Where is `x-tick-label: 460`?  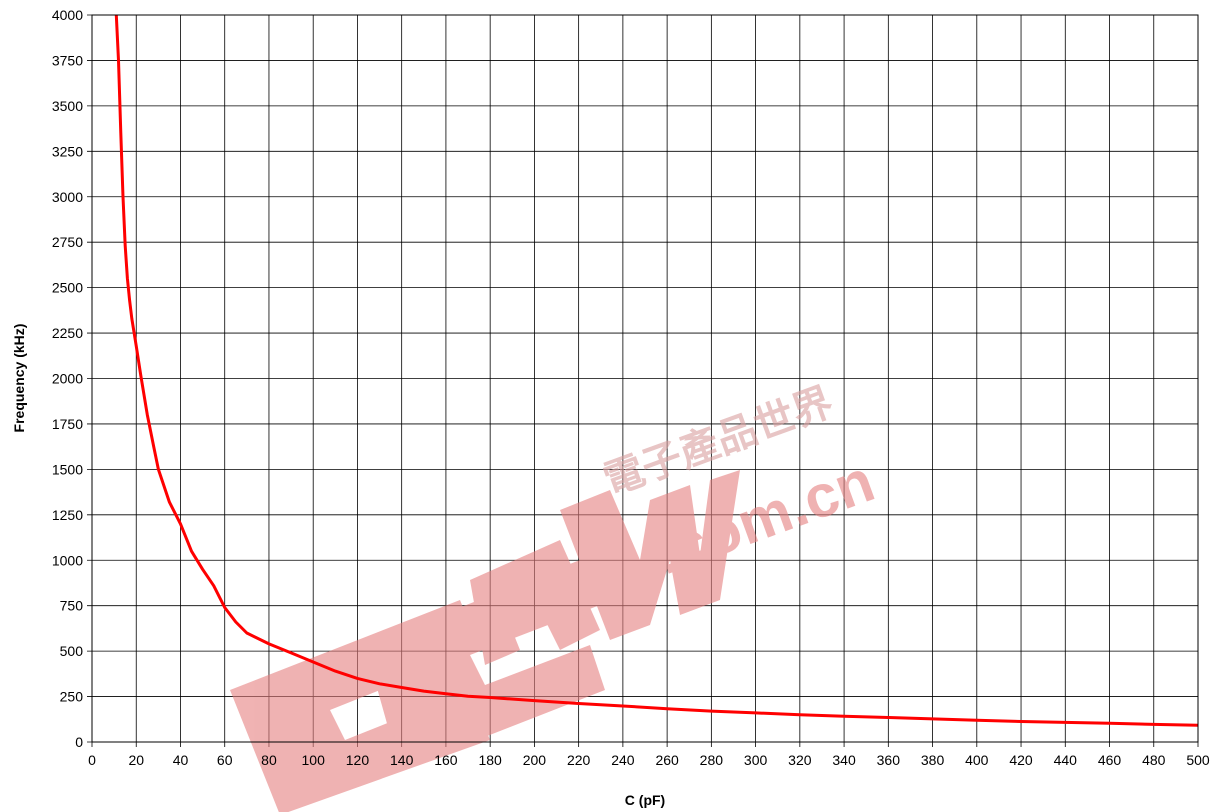 x-tick-label: 460 is located at coordinates (1110, 760).